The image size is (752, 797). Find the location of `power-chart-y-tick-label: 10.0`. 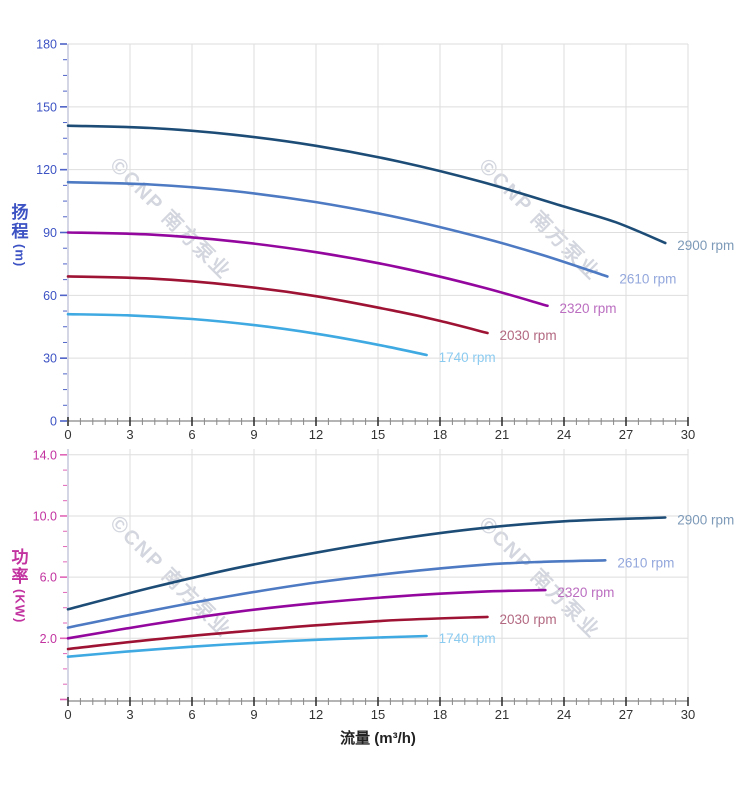

power-chart-y-tick-label: 10.0 is located at coordinates (45, 516).